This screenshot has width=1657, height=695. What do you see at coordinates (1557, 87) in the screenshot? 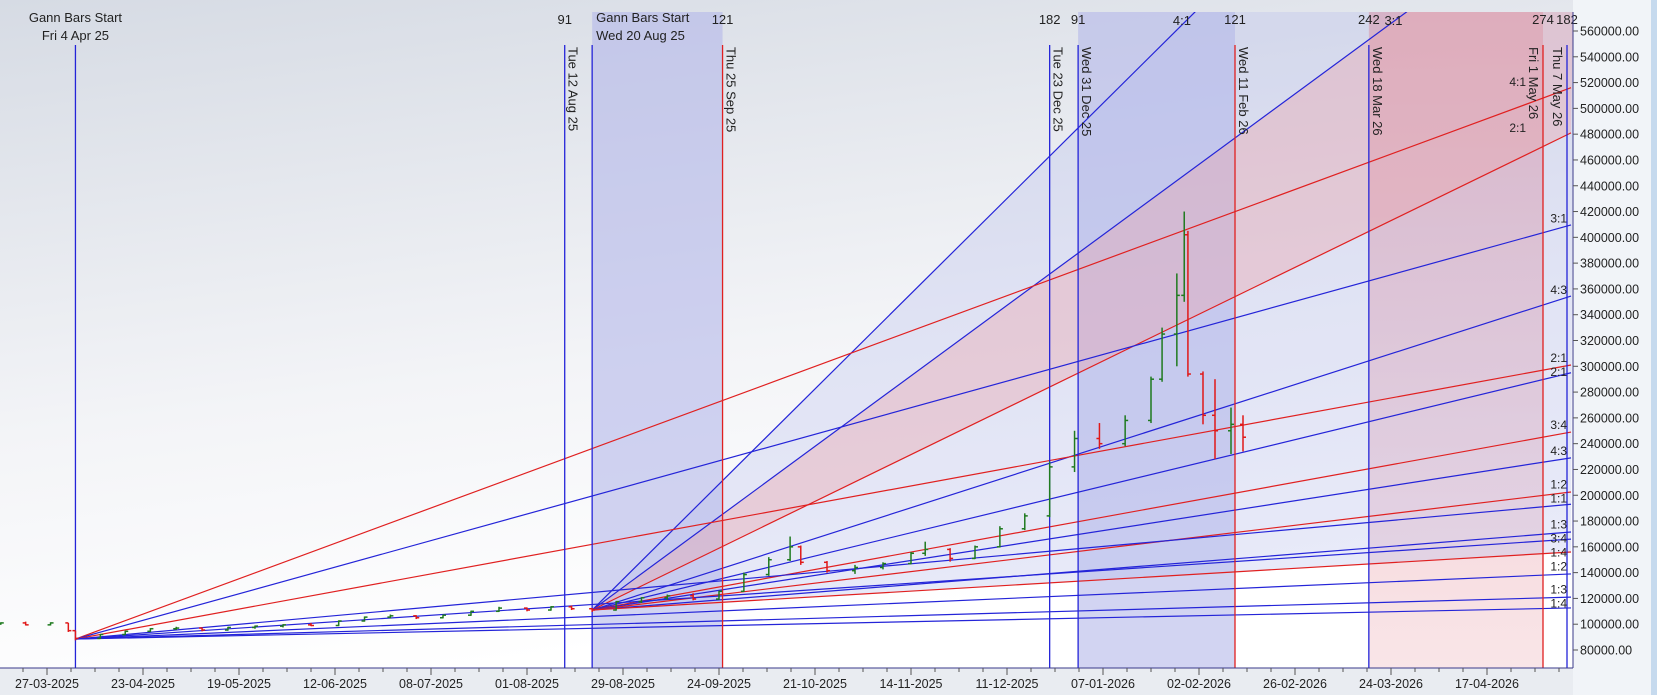
I see `time-cycle-date-label: Thu 7 May 26` at bounding box center [1557, 87].